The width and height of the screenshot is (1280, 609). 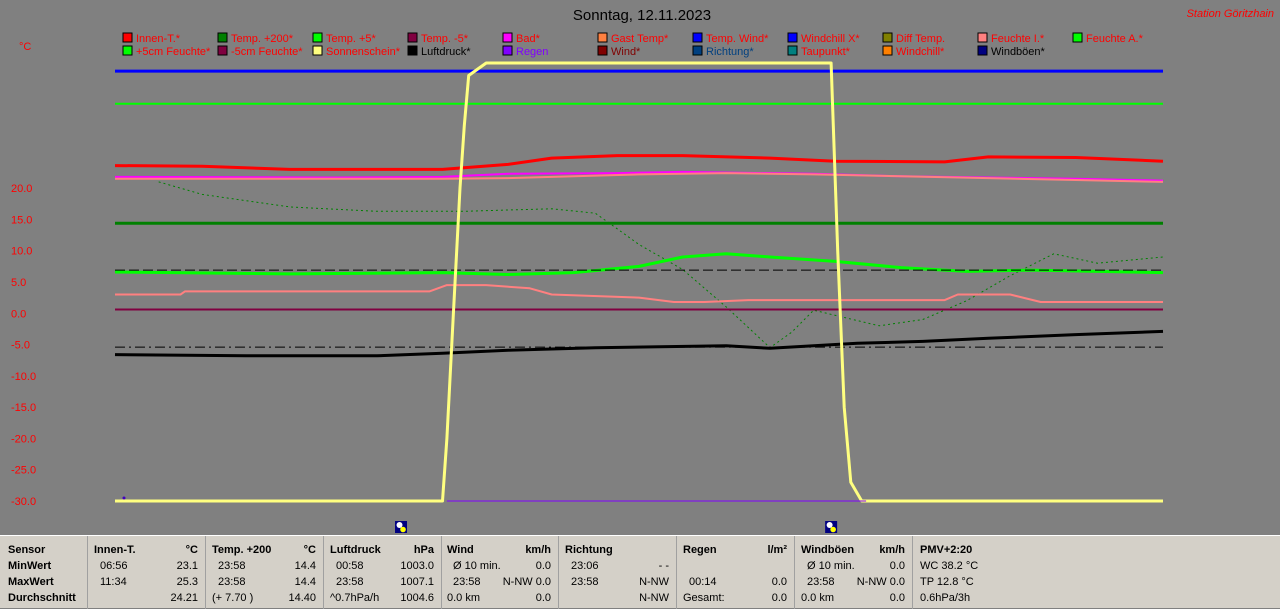 I want to click on legend-label: Bad*, so click(x=528, y=39).